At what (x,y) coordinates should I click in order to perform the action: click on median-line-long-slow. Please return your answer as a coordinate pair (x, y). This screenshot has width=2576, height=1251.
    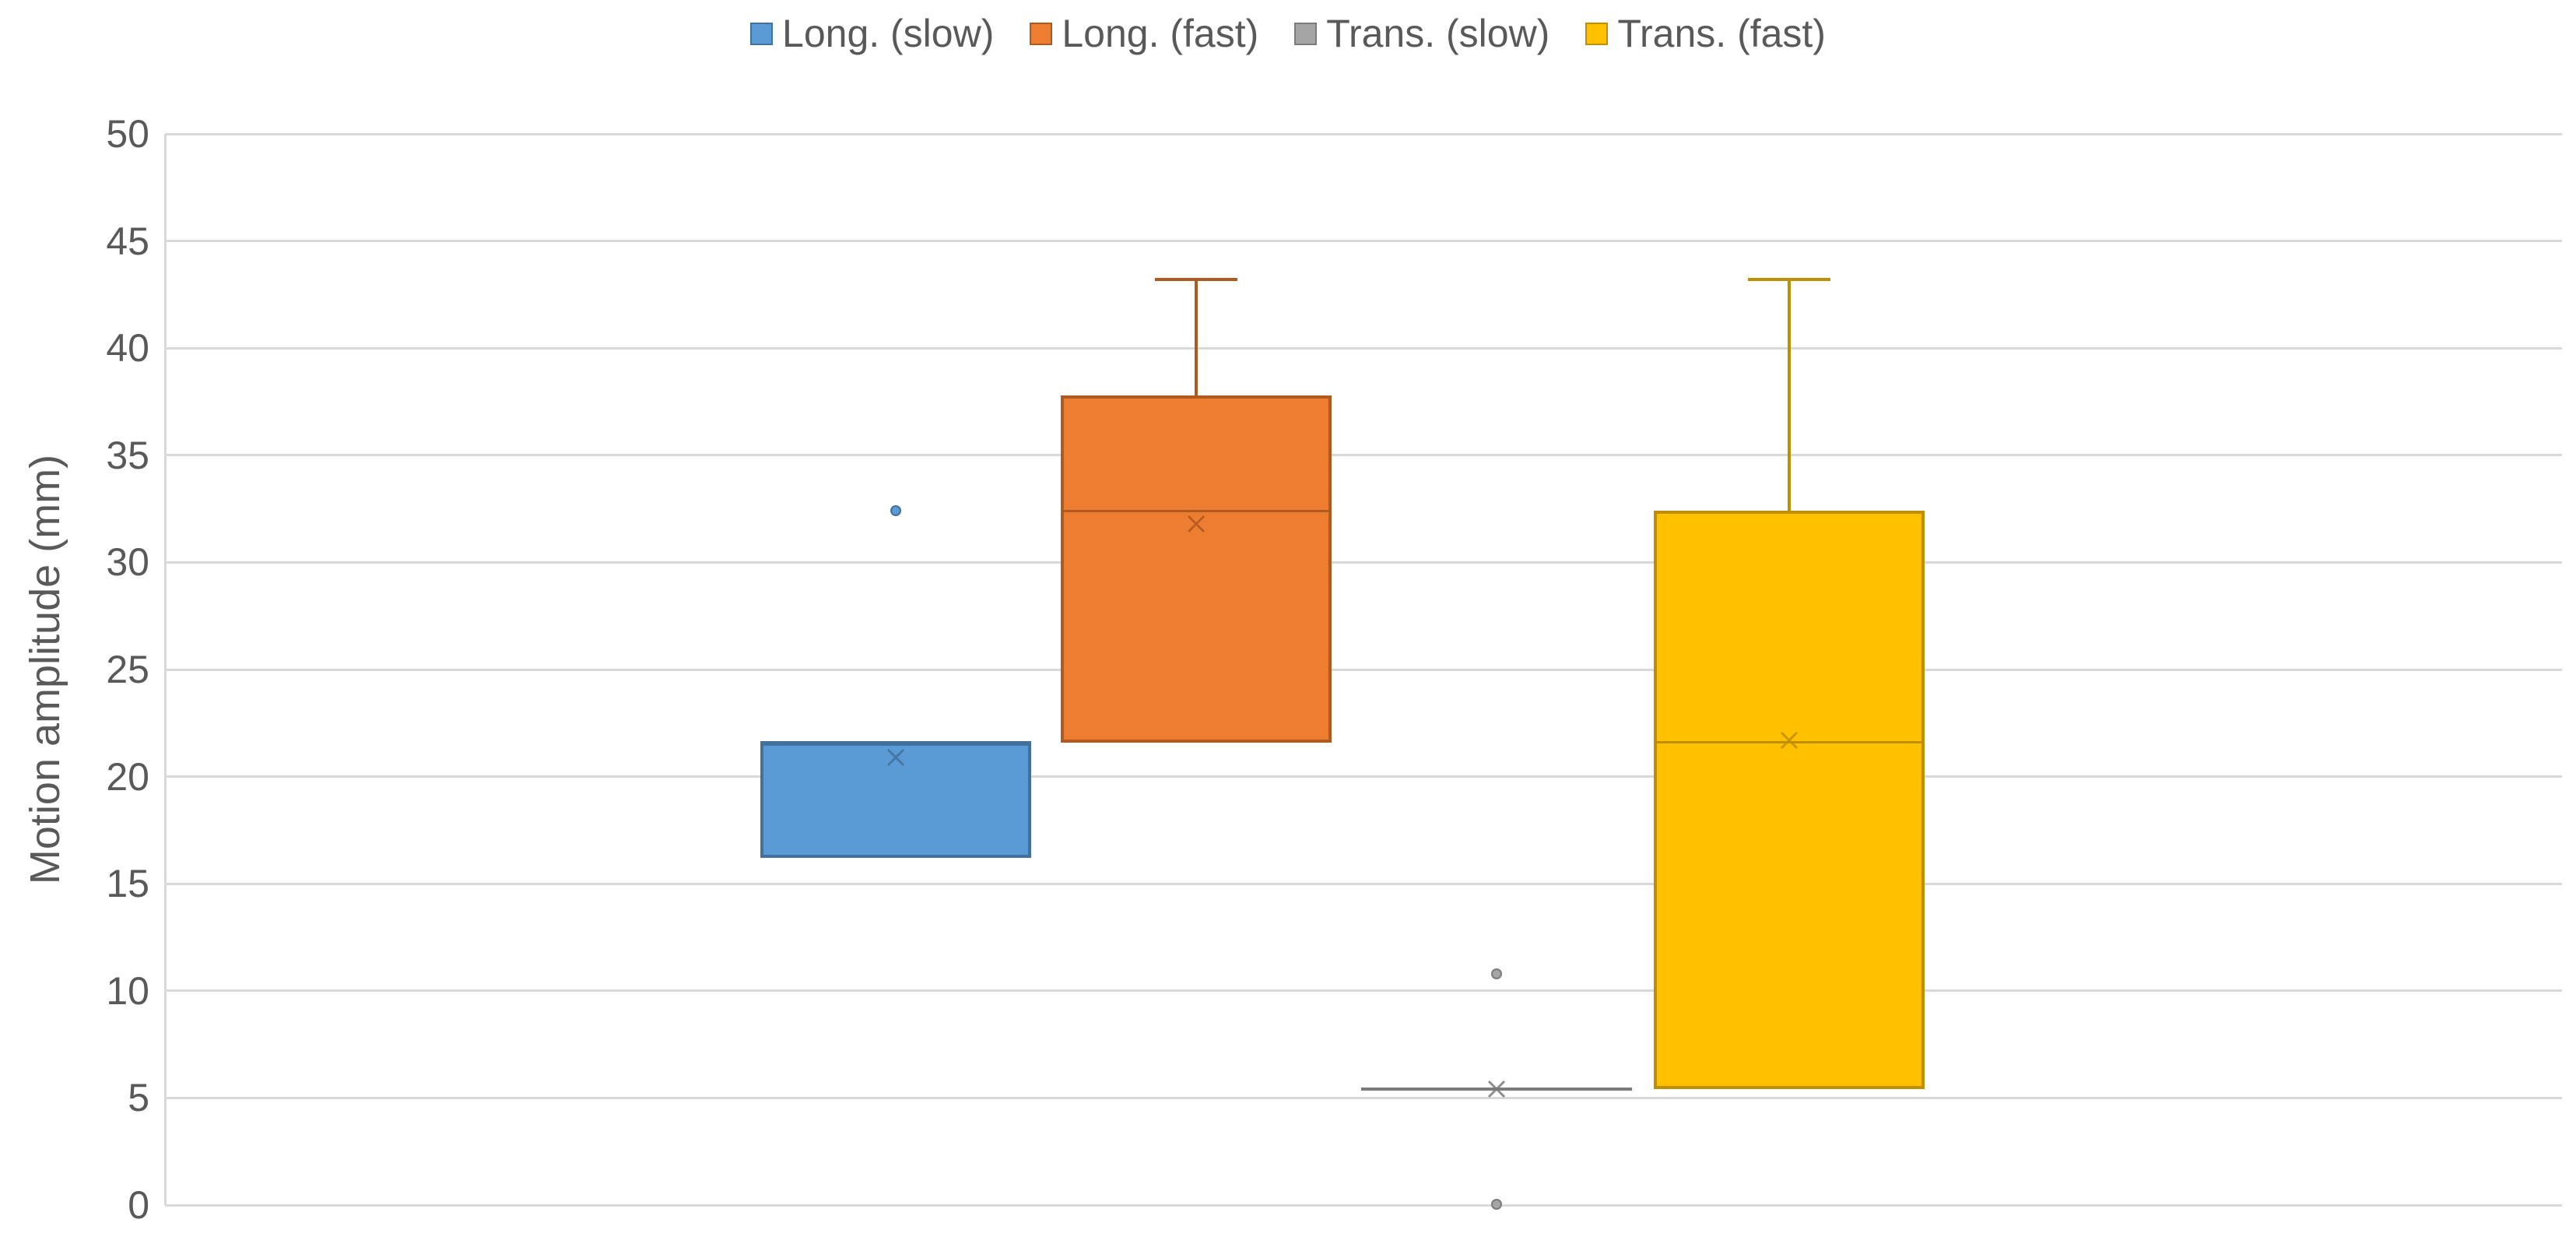
    Looking at the image, I should click on (896, 742).